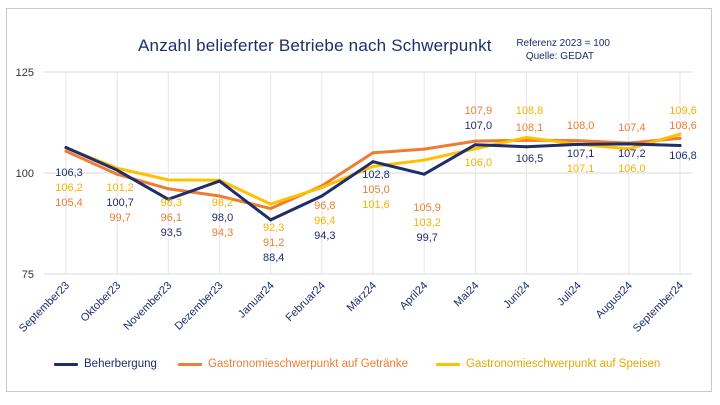  What do you see at coordinates (69, 203) in the screenshot?
I see `data-label: 105,4` at bounding box center [69, 203].